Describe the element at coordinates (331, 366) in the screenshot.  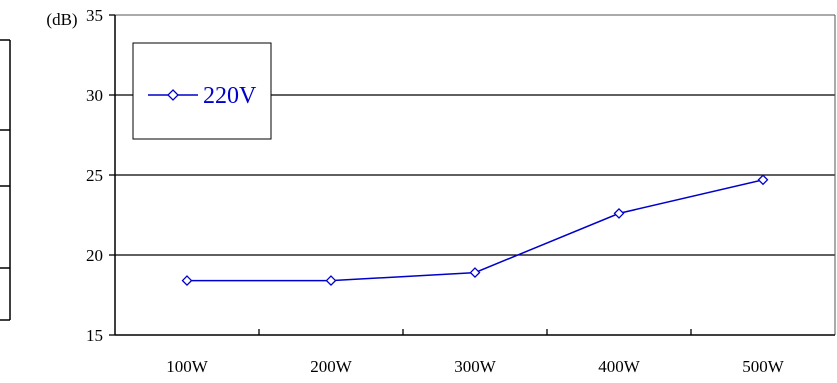
I see `x-tick-label: 200W` at that location.